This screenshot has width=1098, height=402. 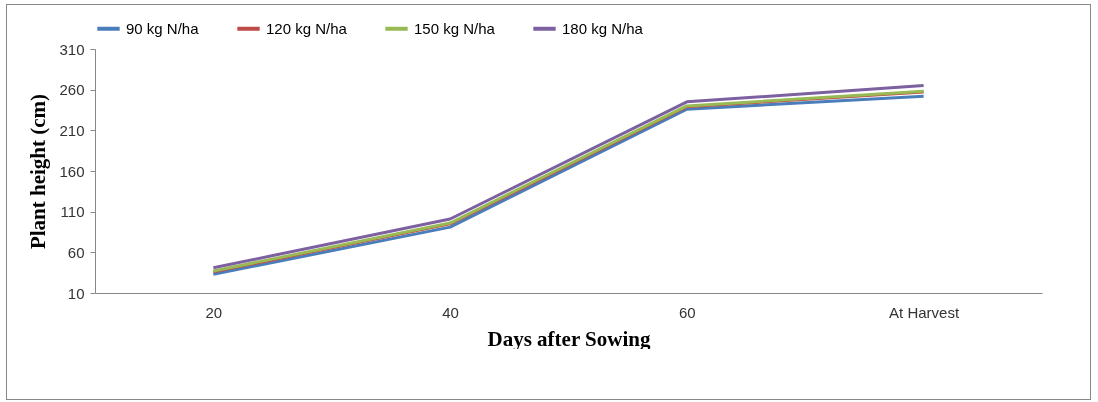 What do you see at coordinates (76, 293) in the screenshot?
I see `y-tick-label: 10` at bounding box center [76, 293].